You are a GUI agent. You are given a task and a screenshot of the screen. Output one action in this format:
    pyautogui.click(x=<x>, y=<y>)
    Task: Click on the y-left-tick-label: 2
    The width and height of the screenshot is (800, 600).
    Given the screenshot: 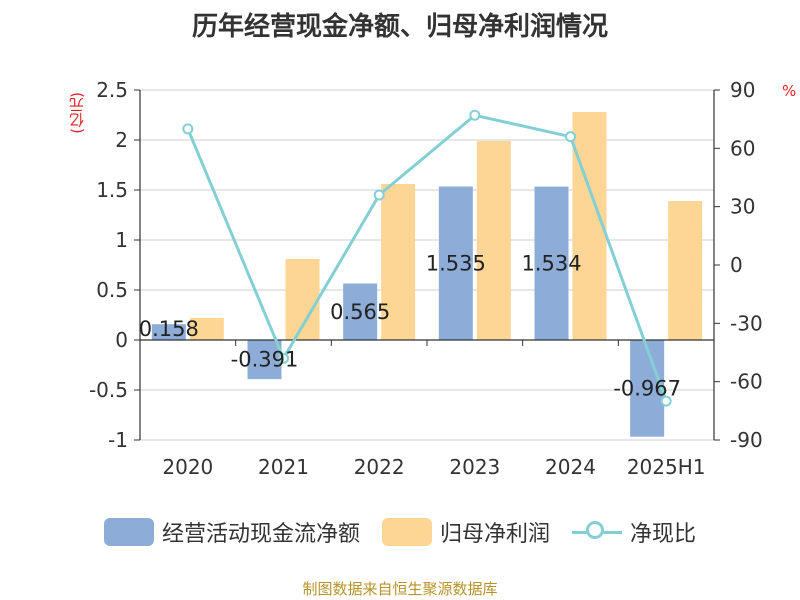 What is the action you would take?
    pyautogui.click(x=121, y=140)
    